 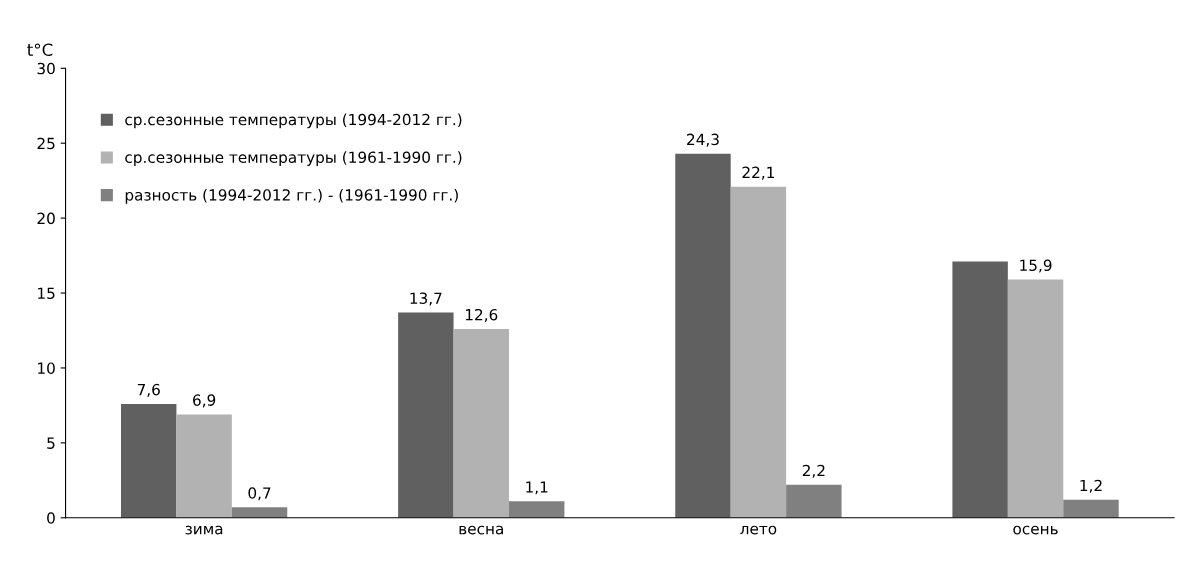 What do you see at coordinates (259, 494) in the screenshot?
I see `data-label: 0,7` at bounding box center [259, 494].